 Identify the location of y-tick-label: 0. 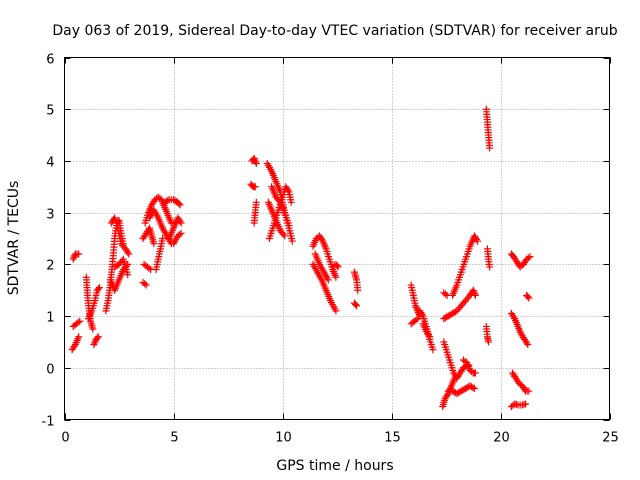
(50, 370).